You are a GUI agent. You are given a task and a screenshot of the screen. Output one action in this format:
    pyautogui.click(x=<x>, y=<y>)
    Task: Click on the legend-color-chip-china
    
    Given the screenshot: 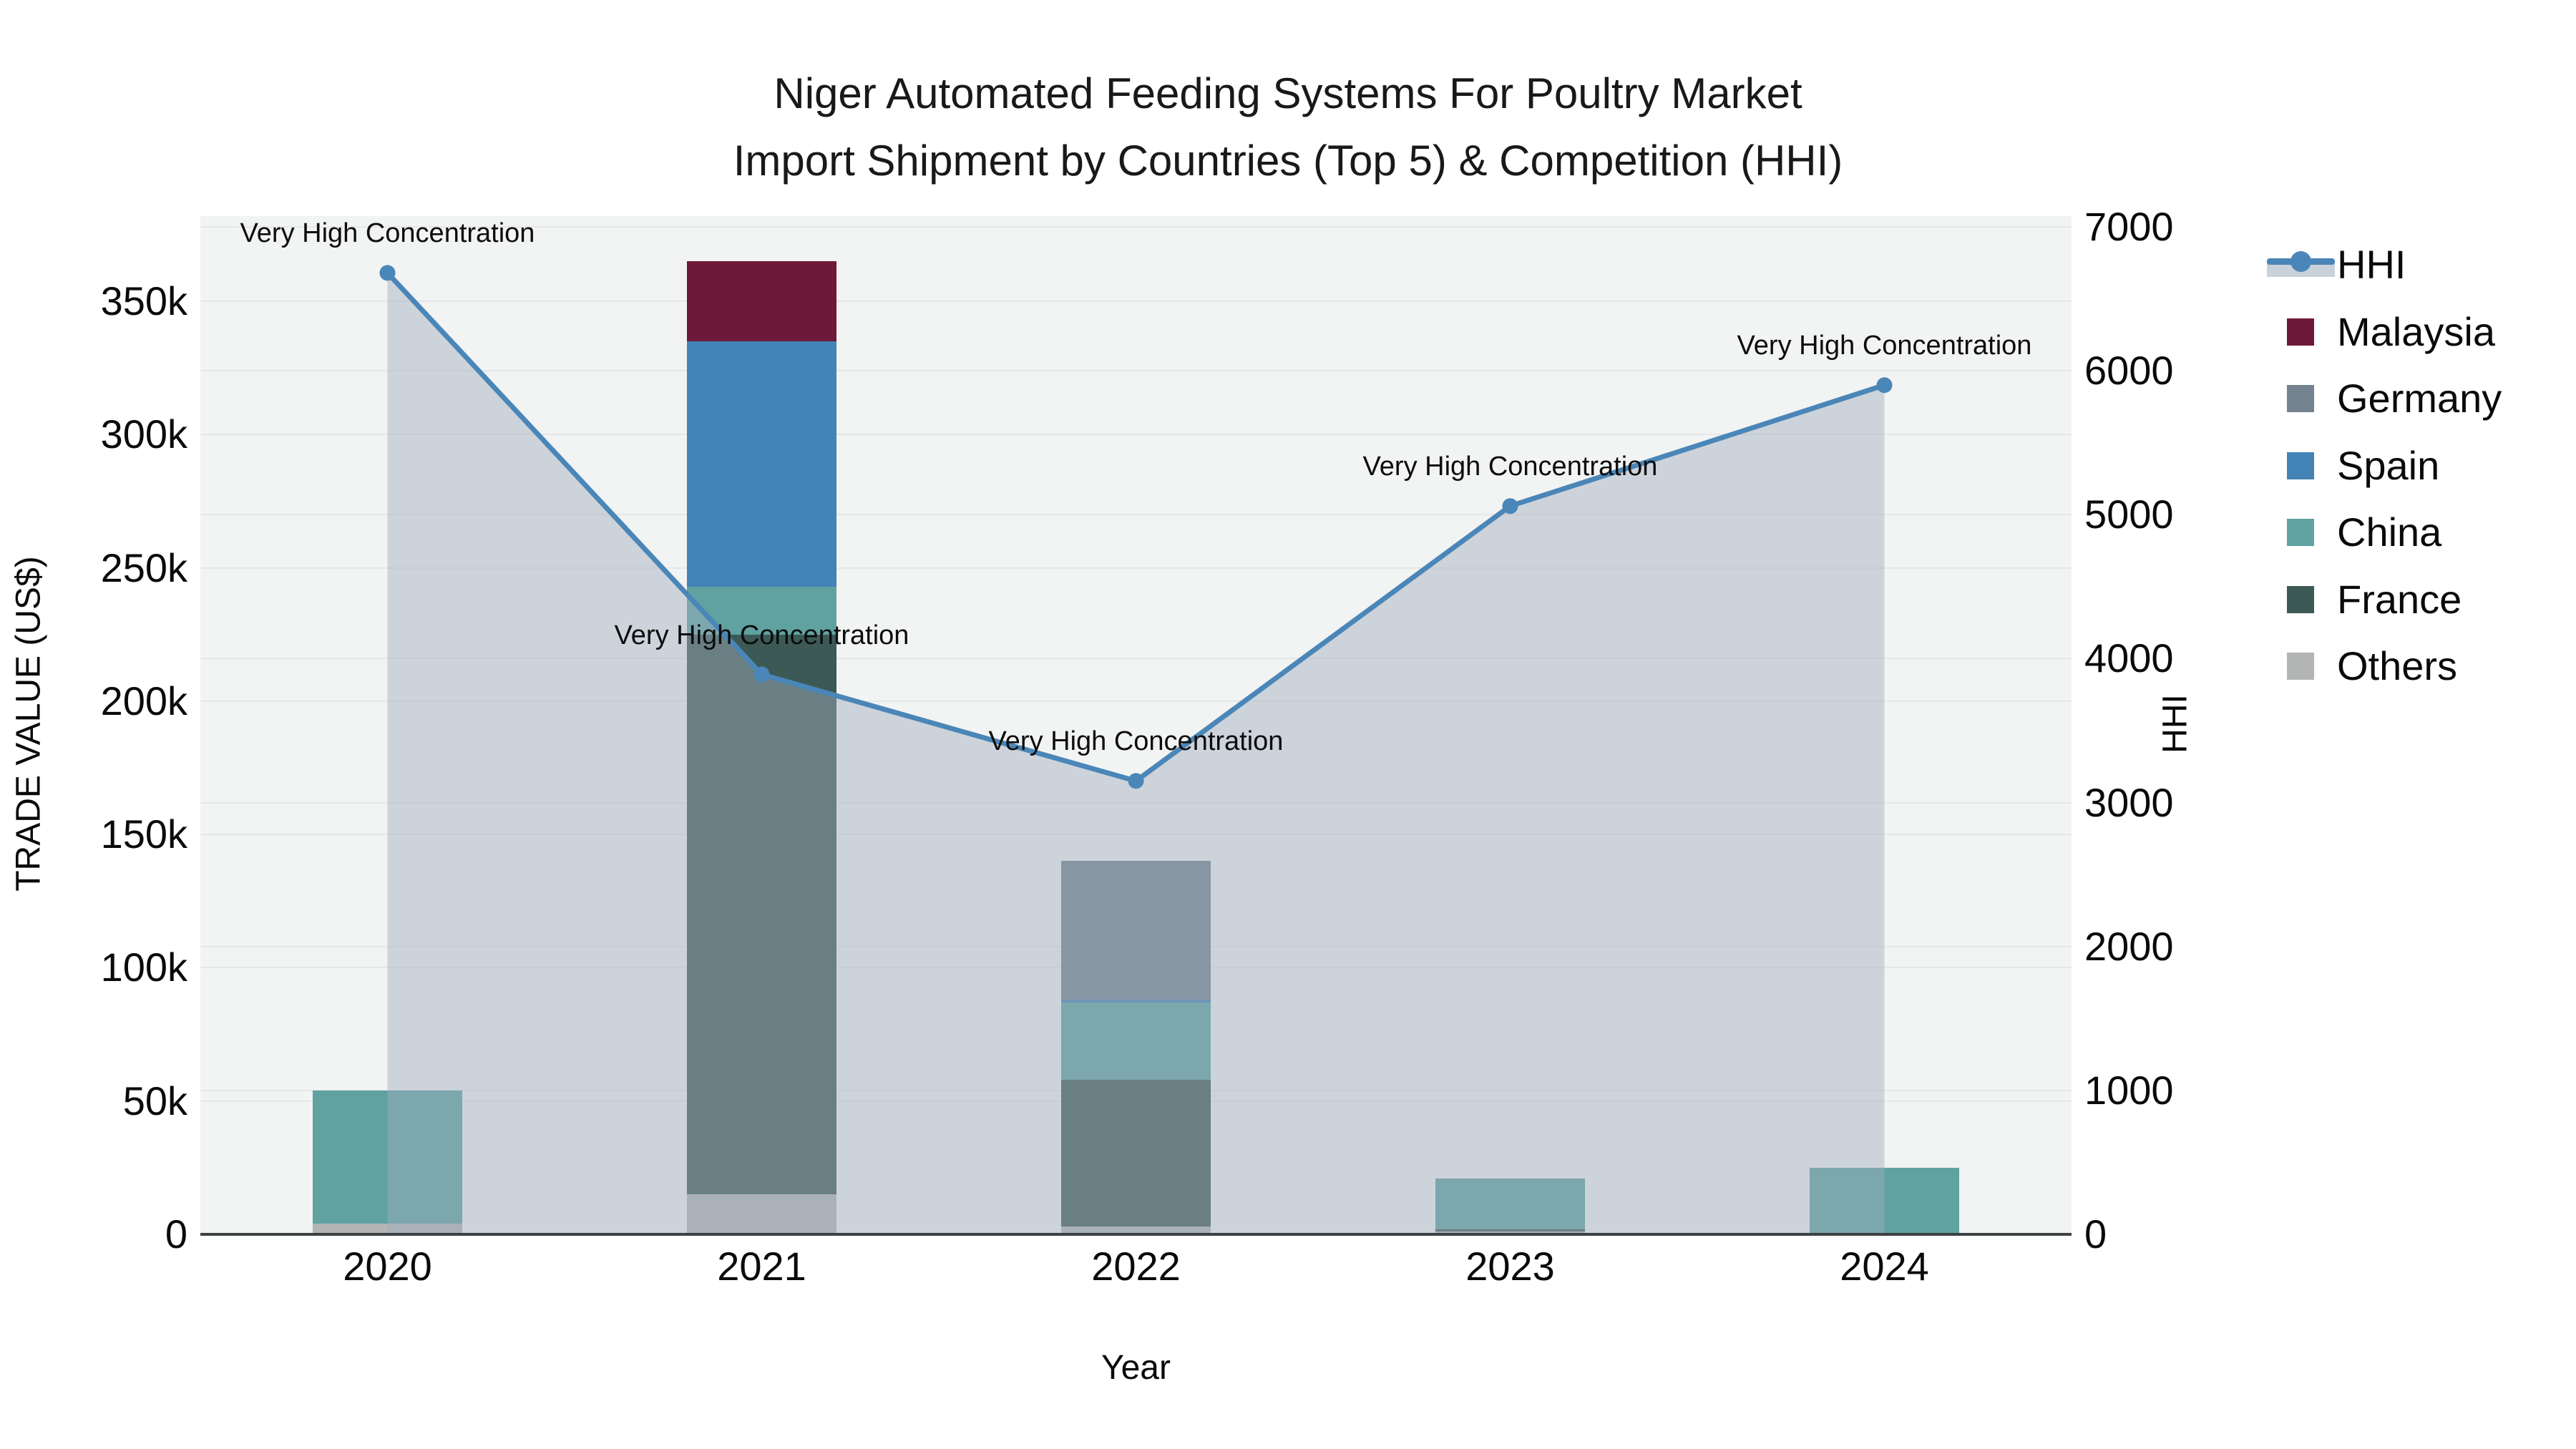 What is the action you would take?
    pyautogui.click(x=2300, y=532)
    